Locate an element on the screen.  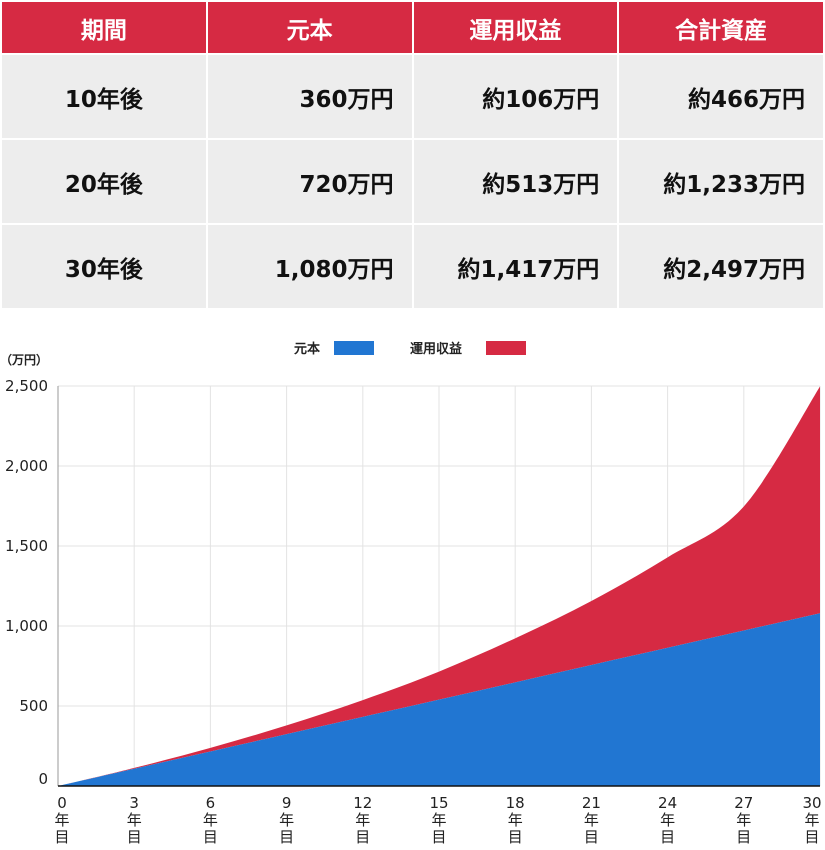
x-tick-label: 6 is located at coordinates (211, 803).